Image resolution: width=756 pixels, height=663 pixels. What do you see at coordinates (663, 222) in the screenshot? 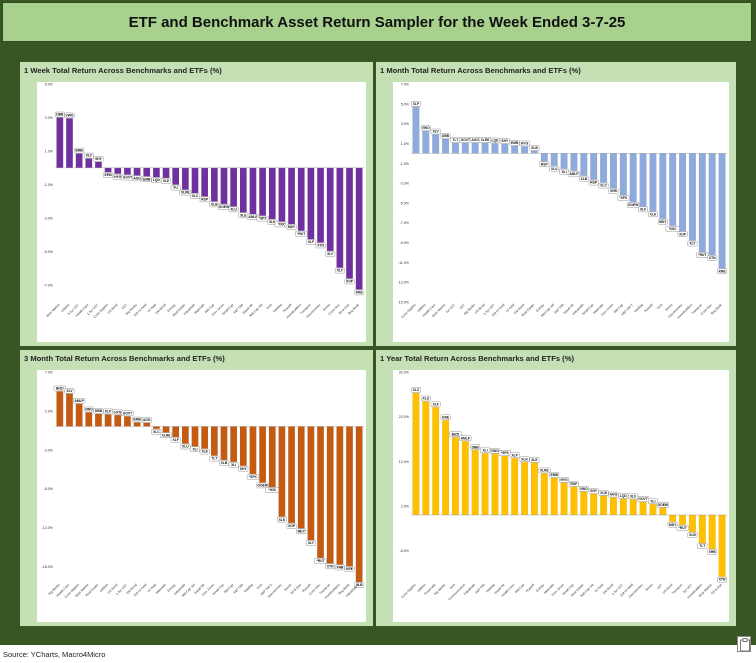
I see `data-label: MDY` at bounding box center [663, 222].